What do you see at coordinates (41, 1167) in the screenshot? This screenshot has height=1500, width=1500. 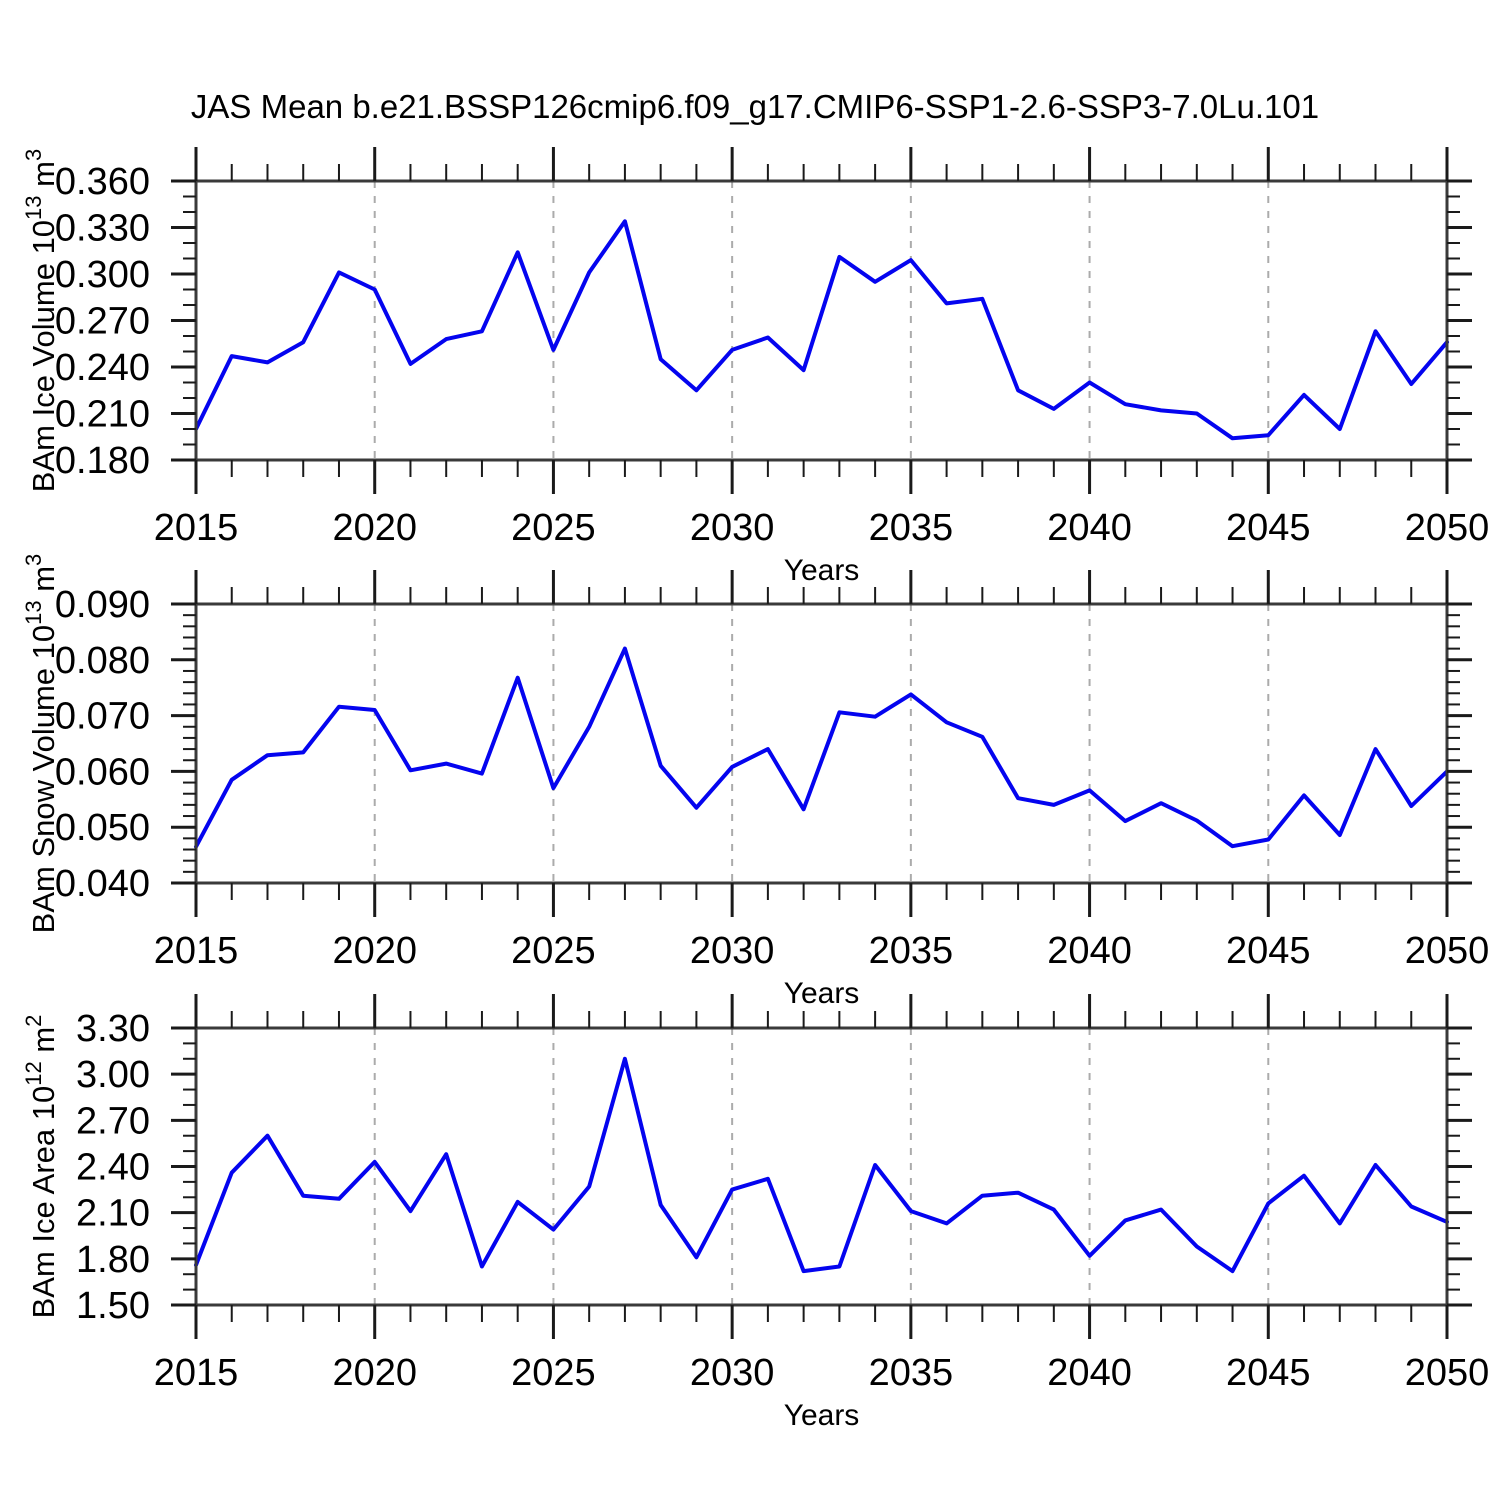 I see `y-axis-title: BAm Ice Area 1012 m2` at bounding box center [41, 1167].